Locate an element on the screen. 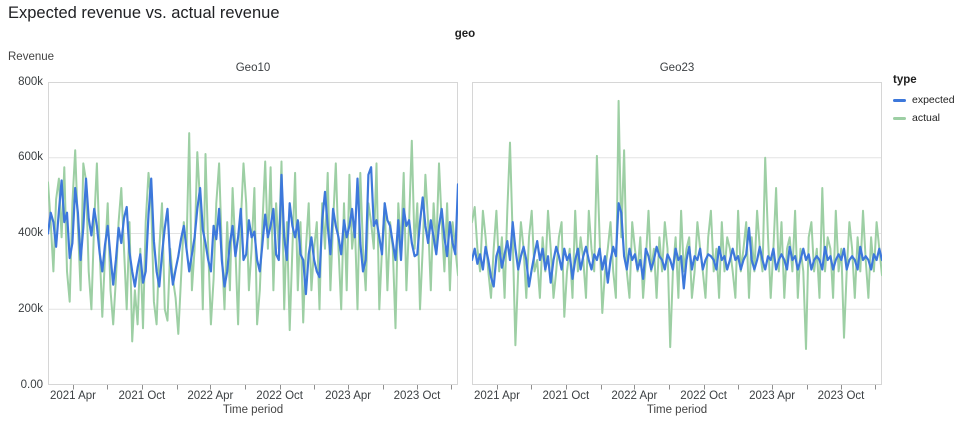 The image size is (958, 424). legend-item-label: expected is located at coordinates (933, 100).